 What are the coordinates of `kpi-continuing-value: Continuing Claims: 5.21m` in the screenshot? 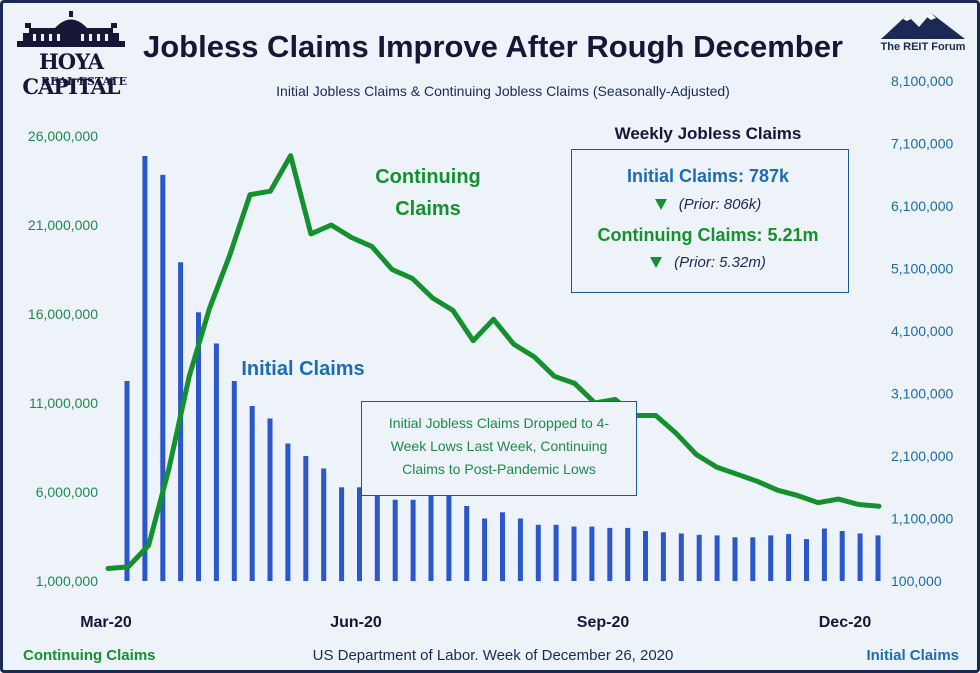 It's located at (708, 235).